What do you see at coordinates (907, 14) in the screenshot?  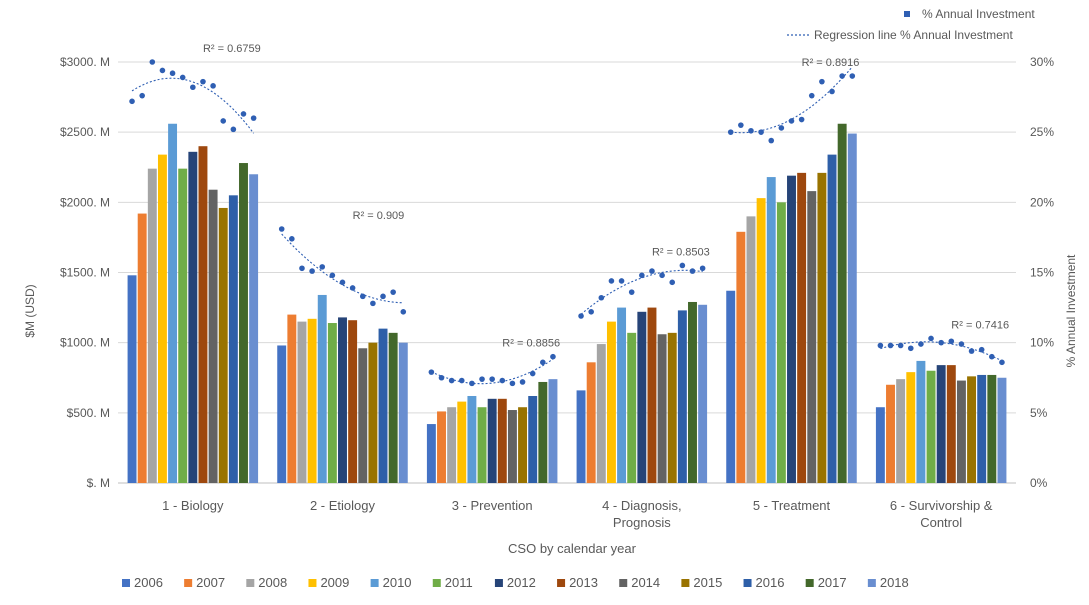 I see `top-legend-marker-pct` at bounding box center [907, 14].